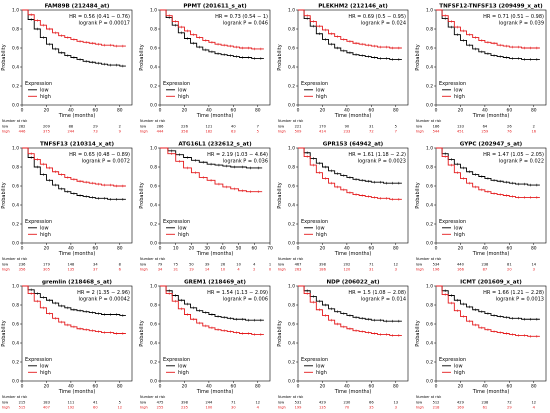 The image size is (550, 413). Describe the element at coordinates (485, 270) in the screenshot. I see `risk-count-high: 87` at that location.